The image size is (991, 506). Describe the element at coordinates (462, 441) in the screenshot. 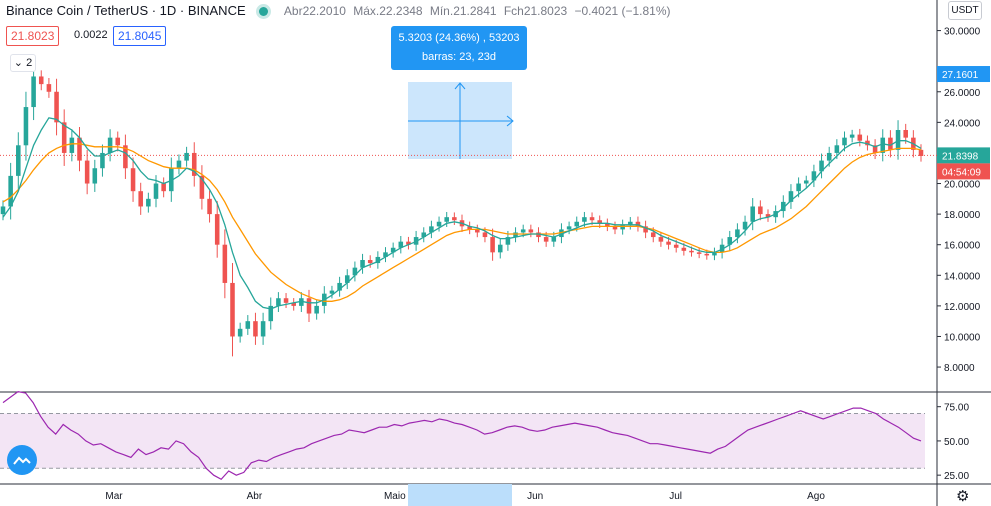

I see `rsi-band` at that location.